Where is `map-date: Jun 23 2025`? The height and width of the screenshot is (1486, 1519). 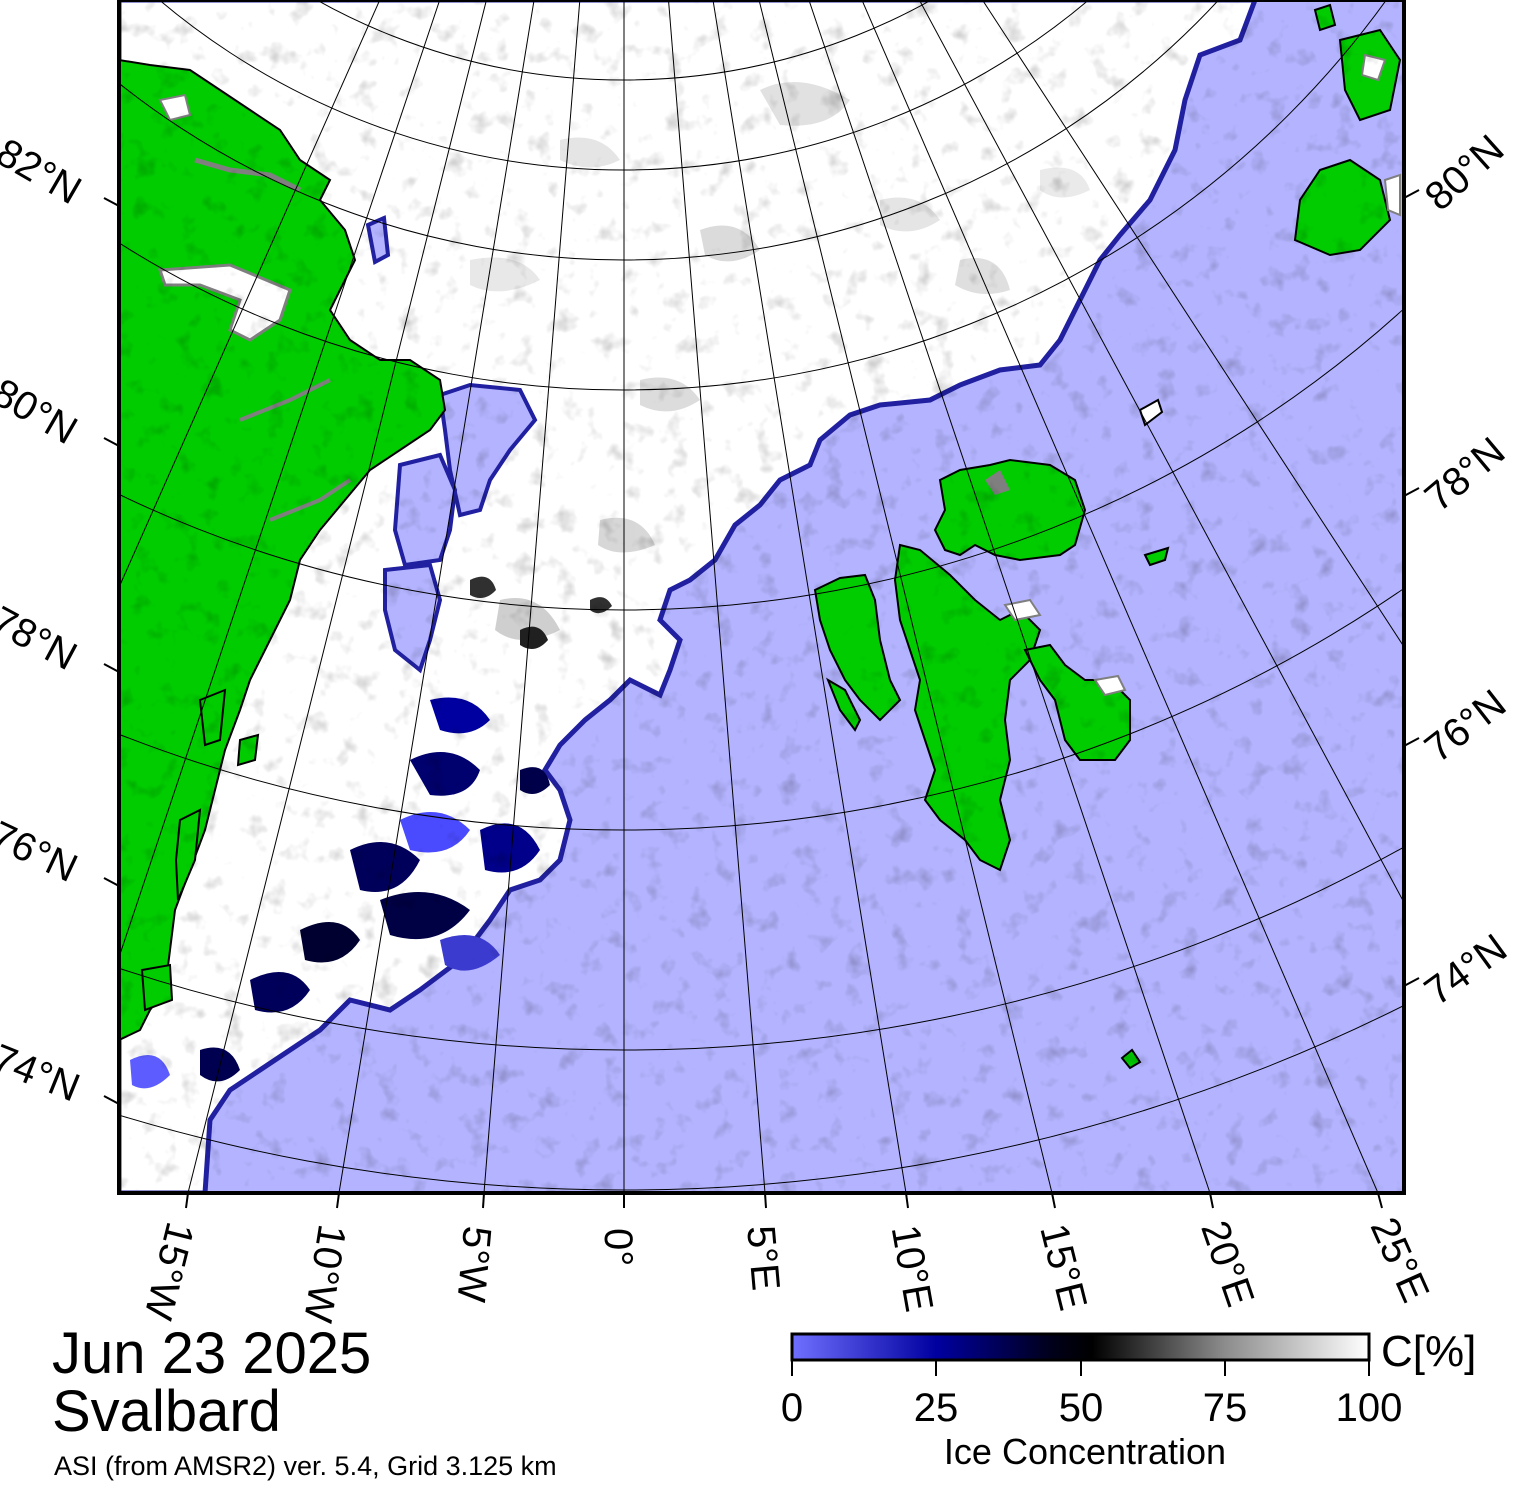 map-date: Jun 23 2025 is located at coordinates (212, 1353).